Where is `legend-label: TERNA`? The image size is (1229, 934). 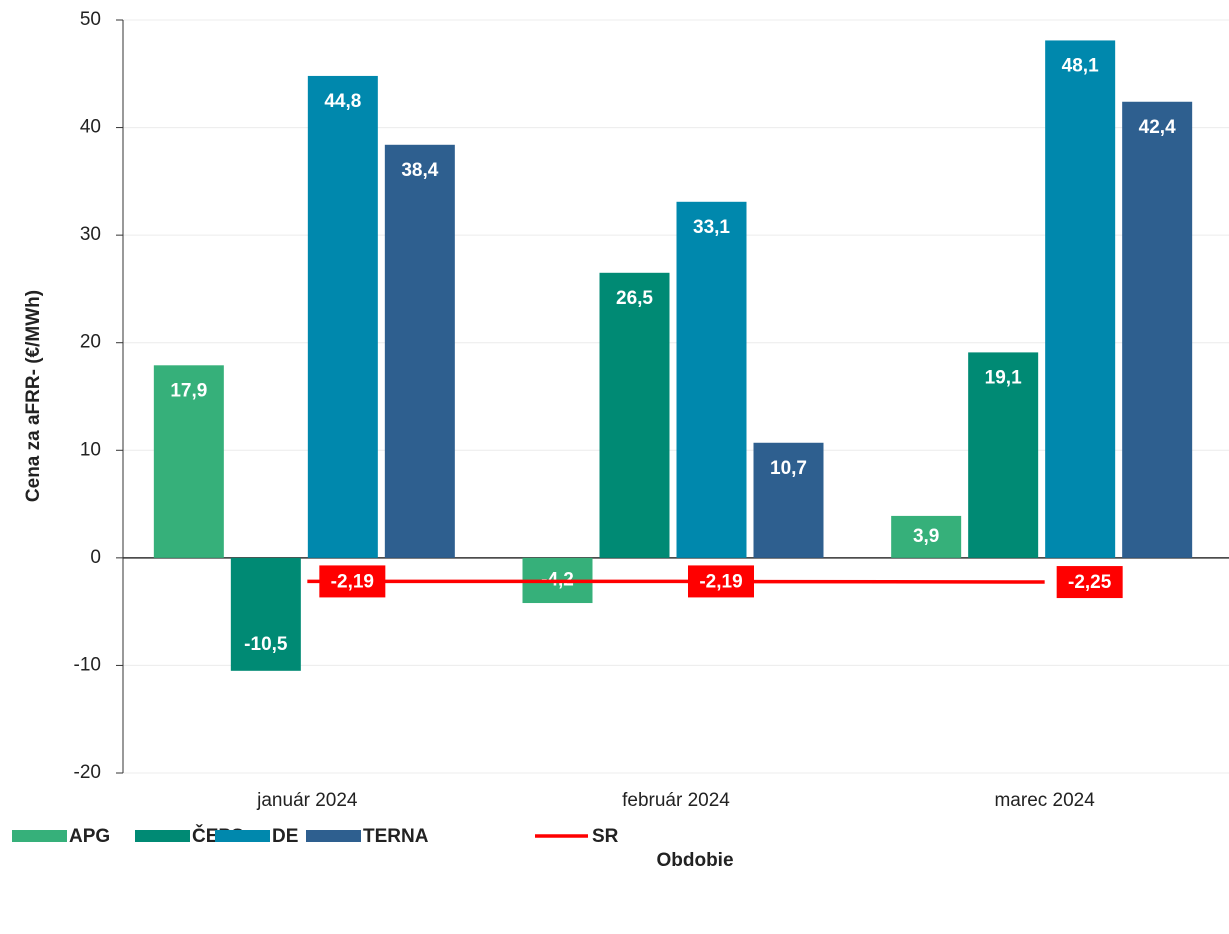
legend-label: TERNA is located at coordinates (396, 836).